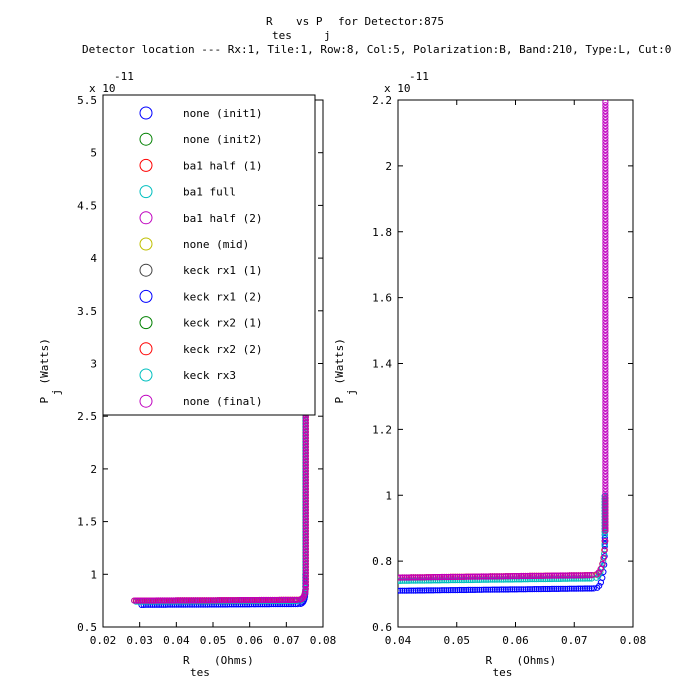 The image size is (700, 700). I want to click on legend-label: ba1 half (2), so click(222, 218).